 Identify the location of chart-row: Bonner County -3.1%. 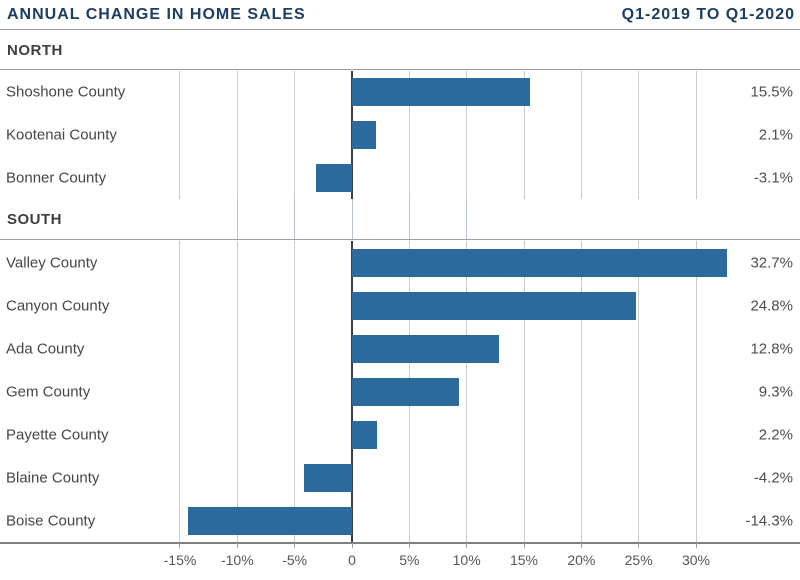
(400, 177).